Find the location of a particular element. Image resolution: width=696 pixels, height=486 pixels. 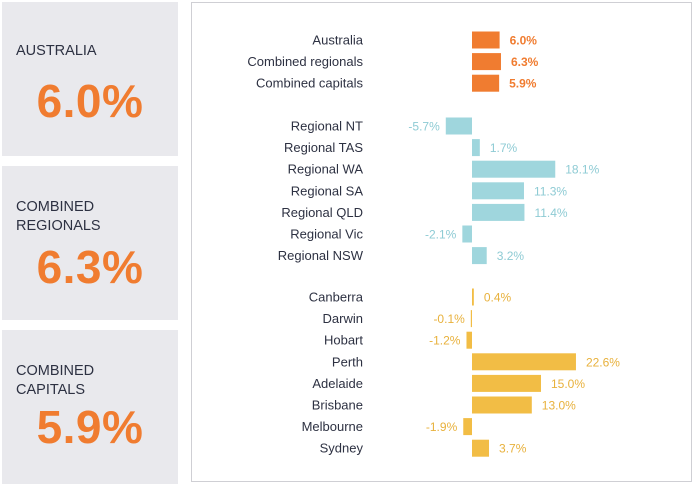

category-label: Combined regionals is located at coordinates (305, 61).